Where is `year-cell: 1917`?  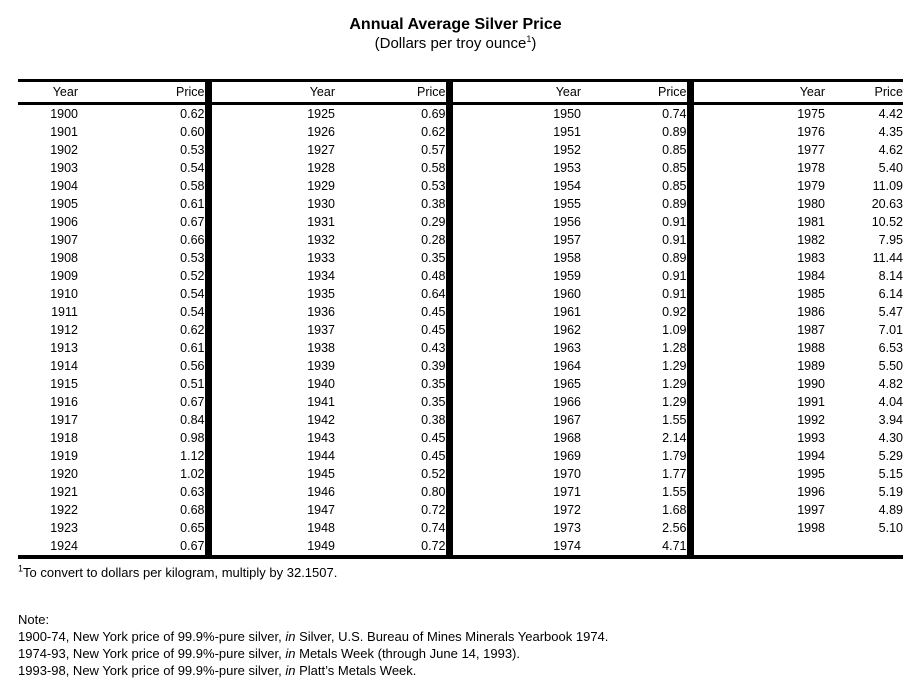 year-cell: 1917 is located at coordinates (64, 420).